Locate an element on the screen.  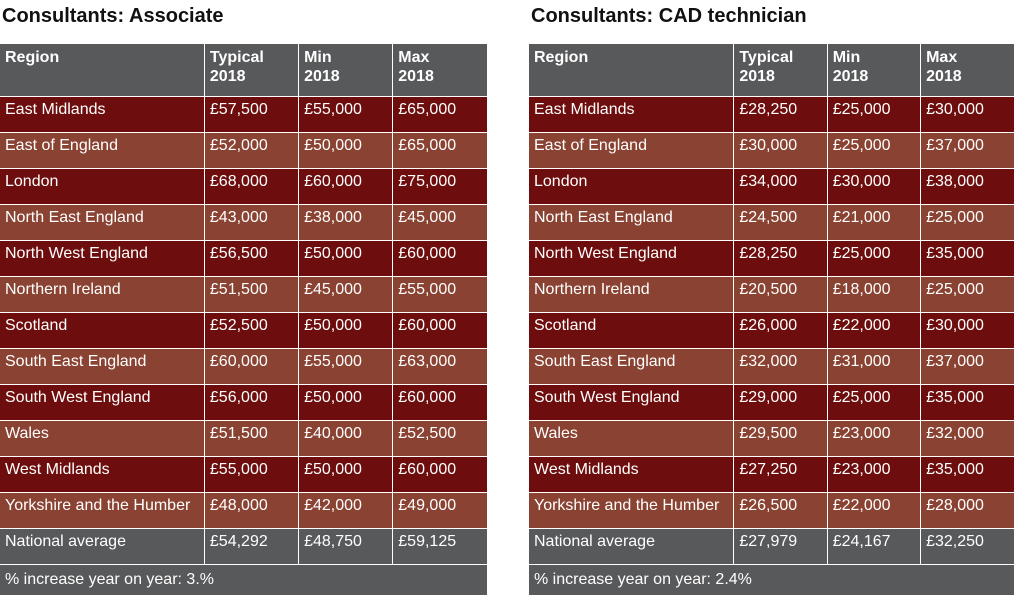
table-row: East of England £30,000 £25,000 £37,000 is located at coordinates (771, 150).